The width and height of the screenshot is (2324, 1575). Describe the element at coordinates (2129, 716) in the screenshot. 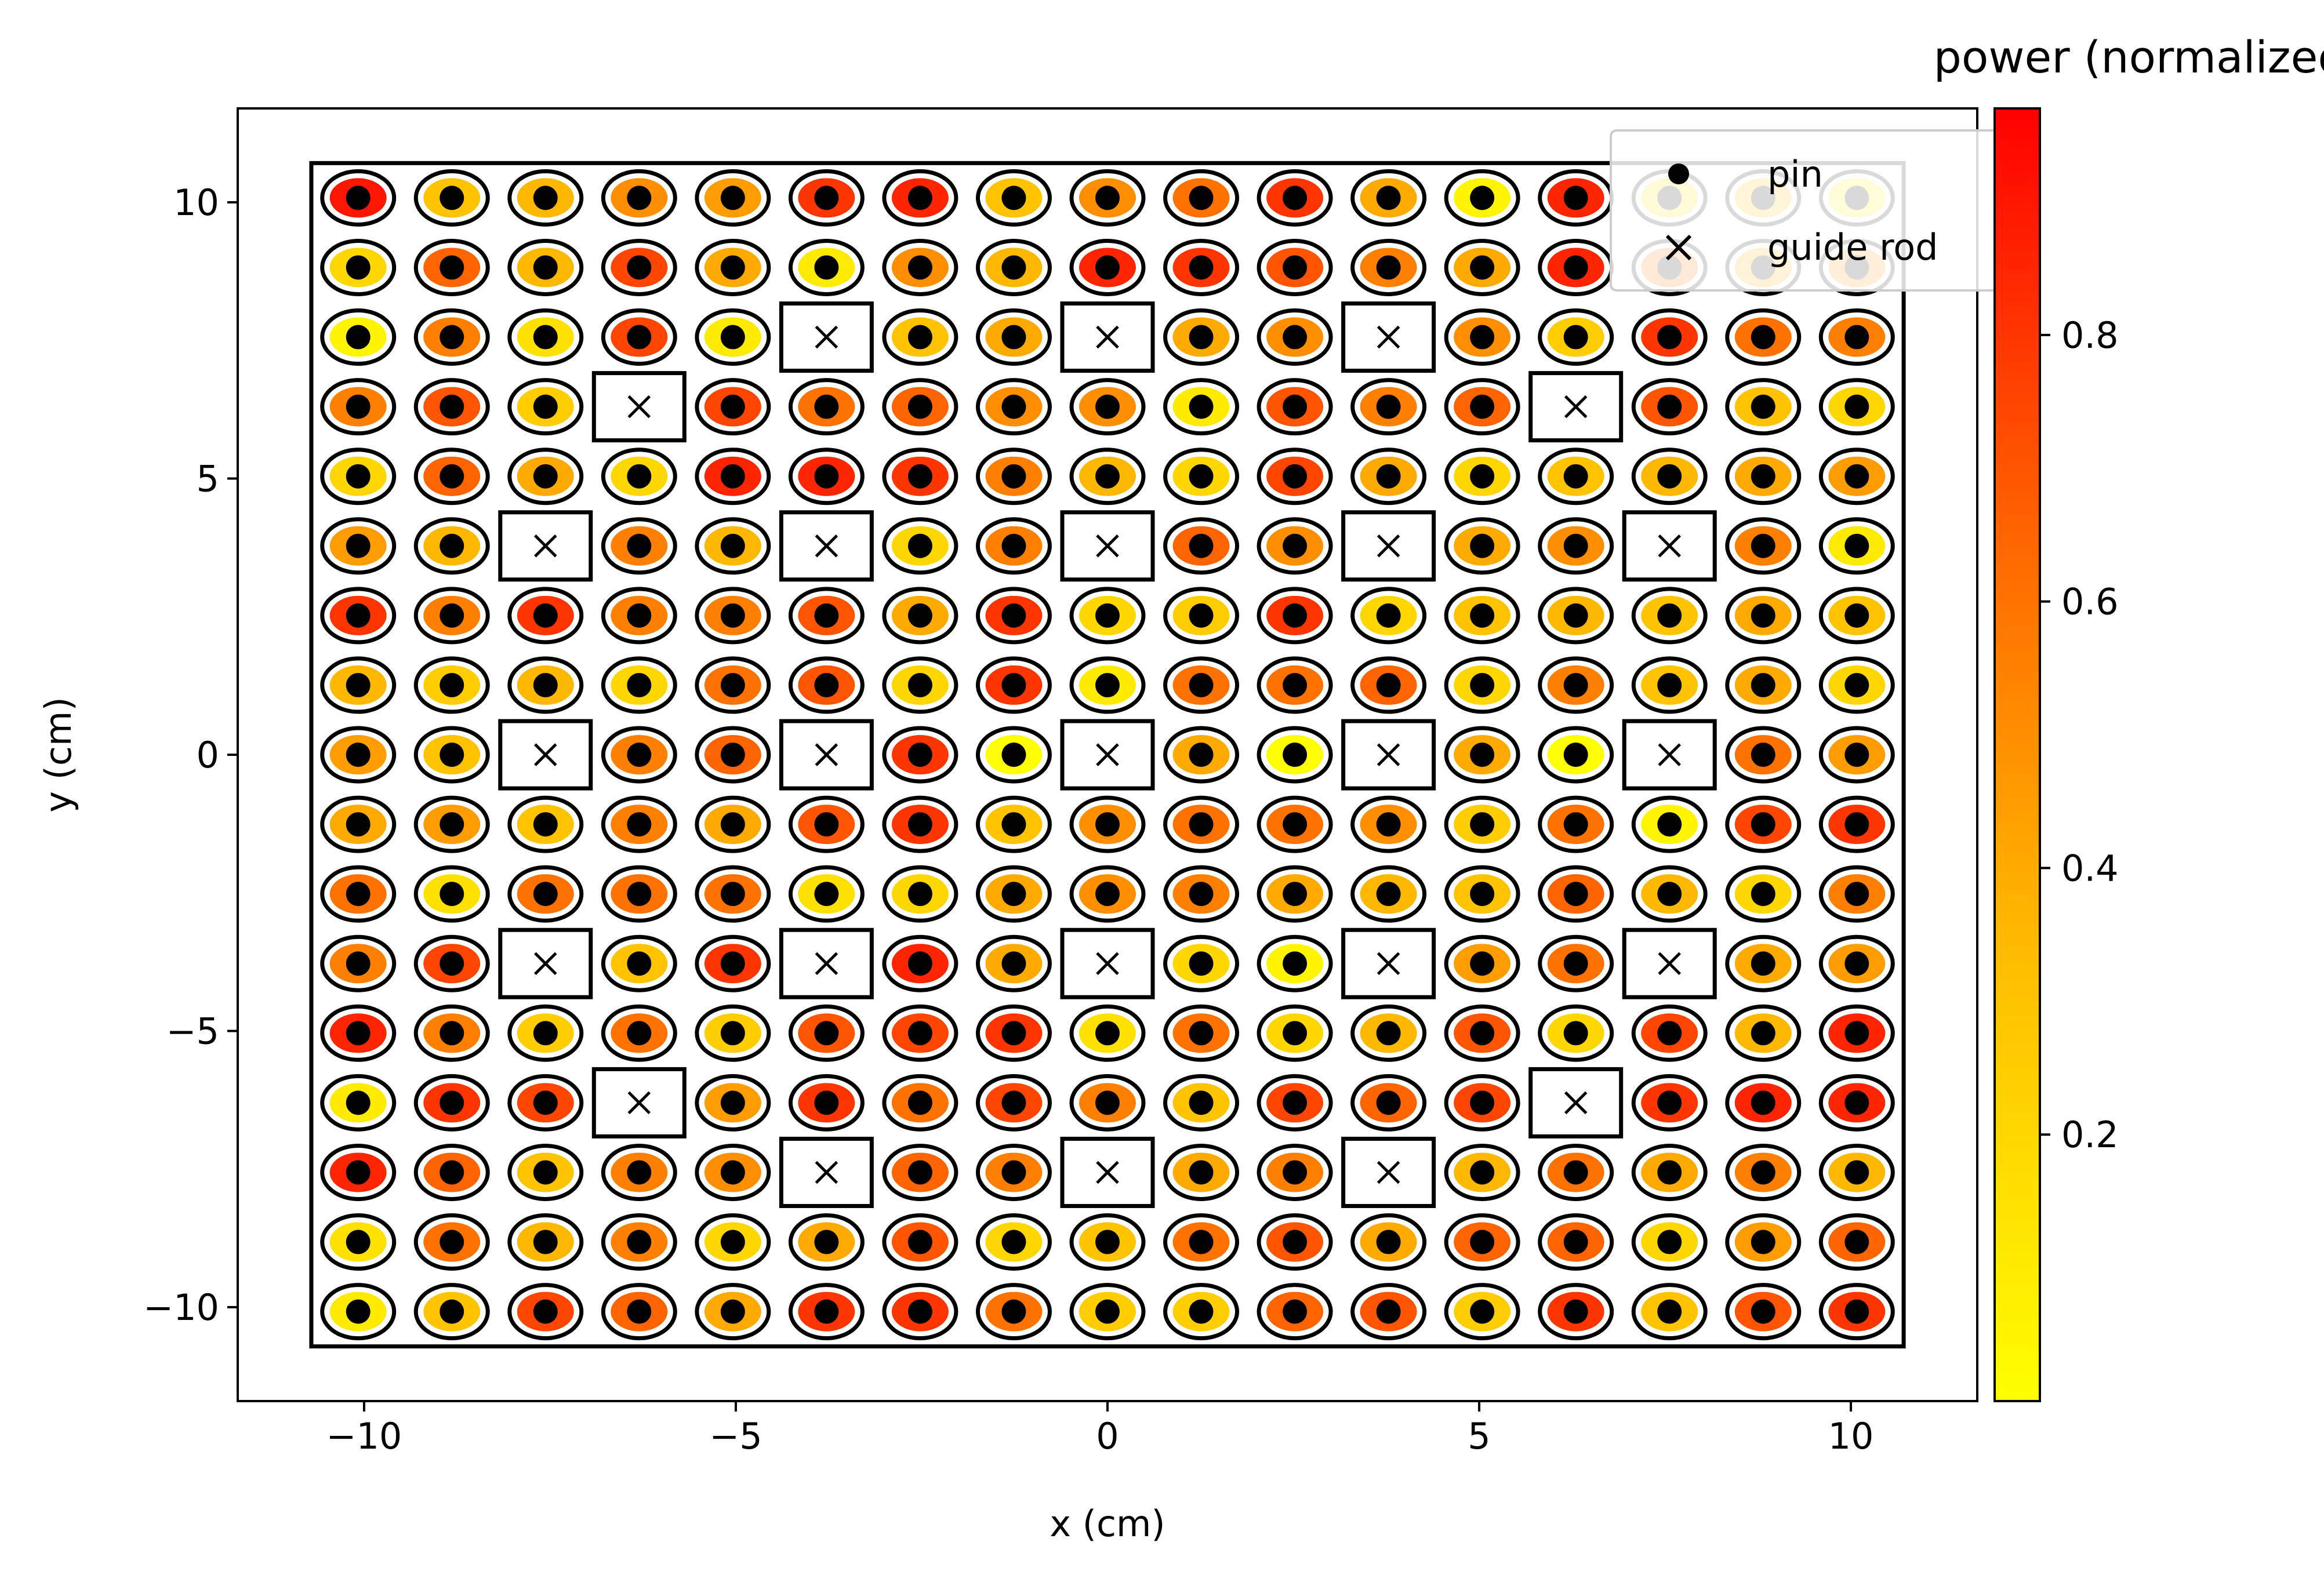

I see `colorbar: 0.2 0.4 0.6 0.8 power (normalized)` at that location.